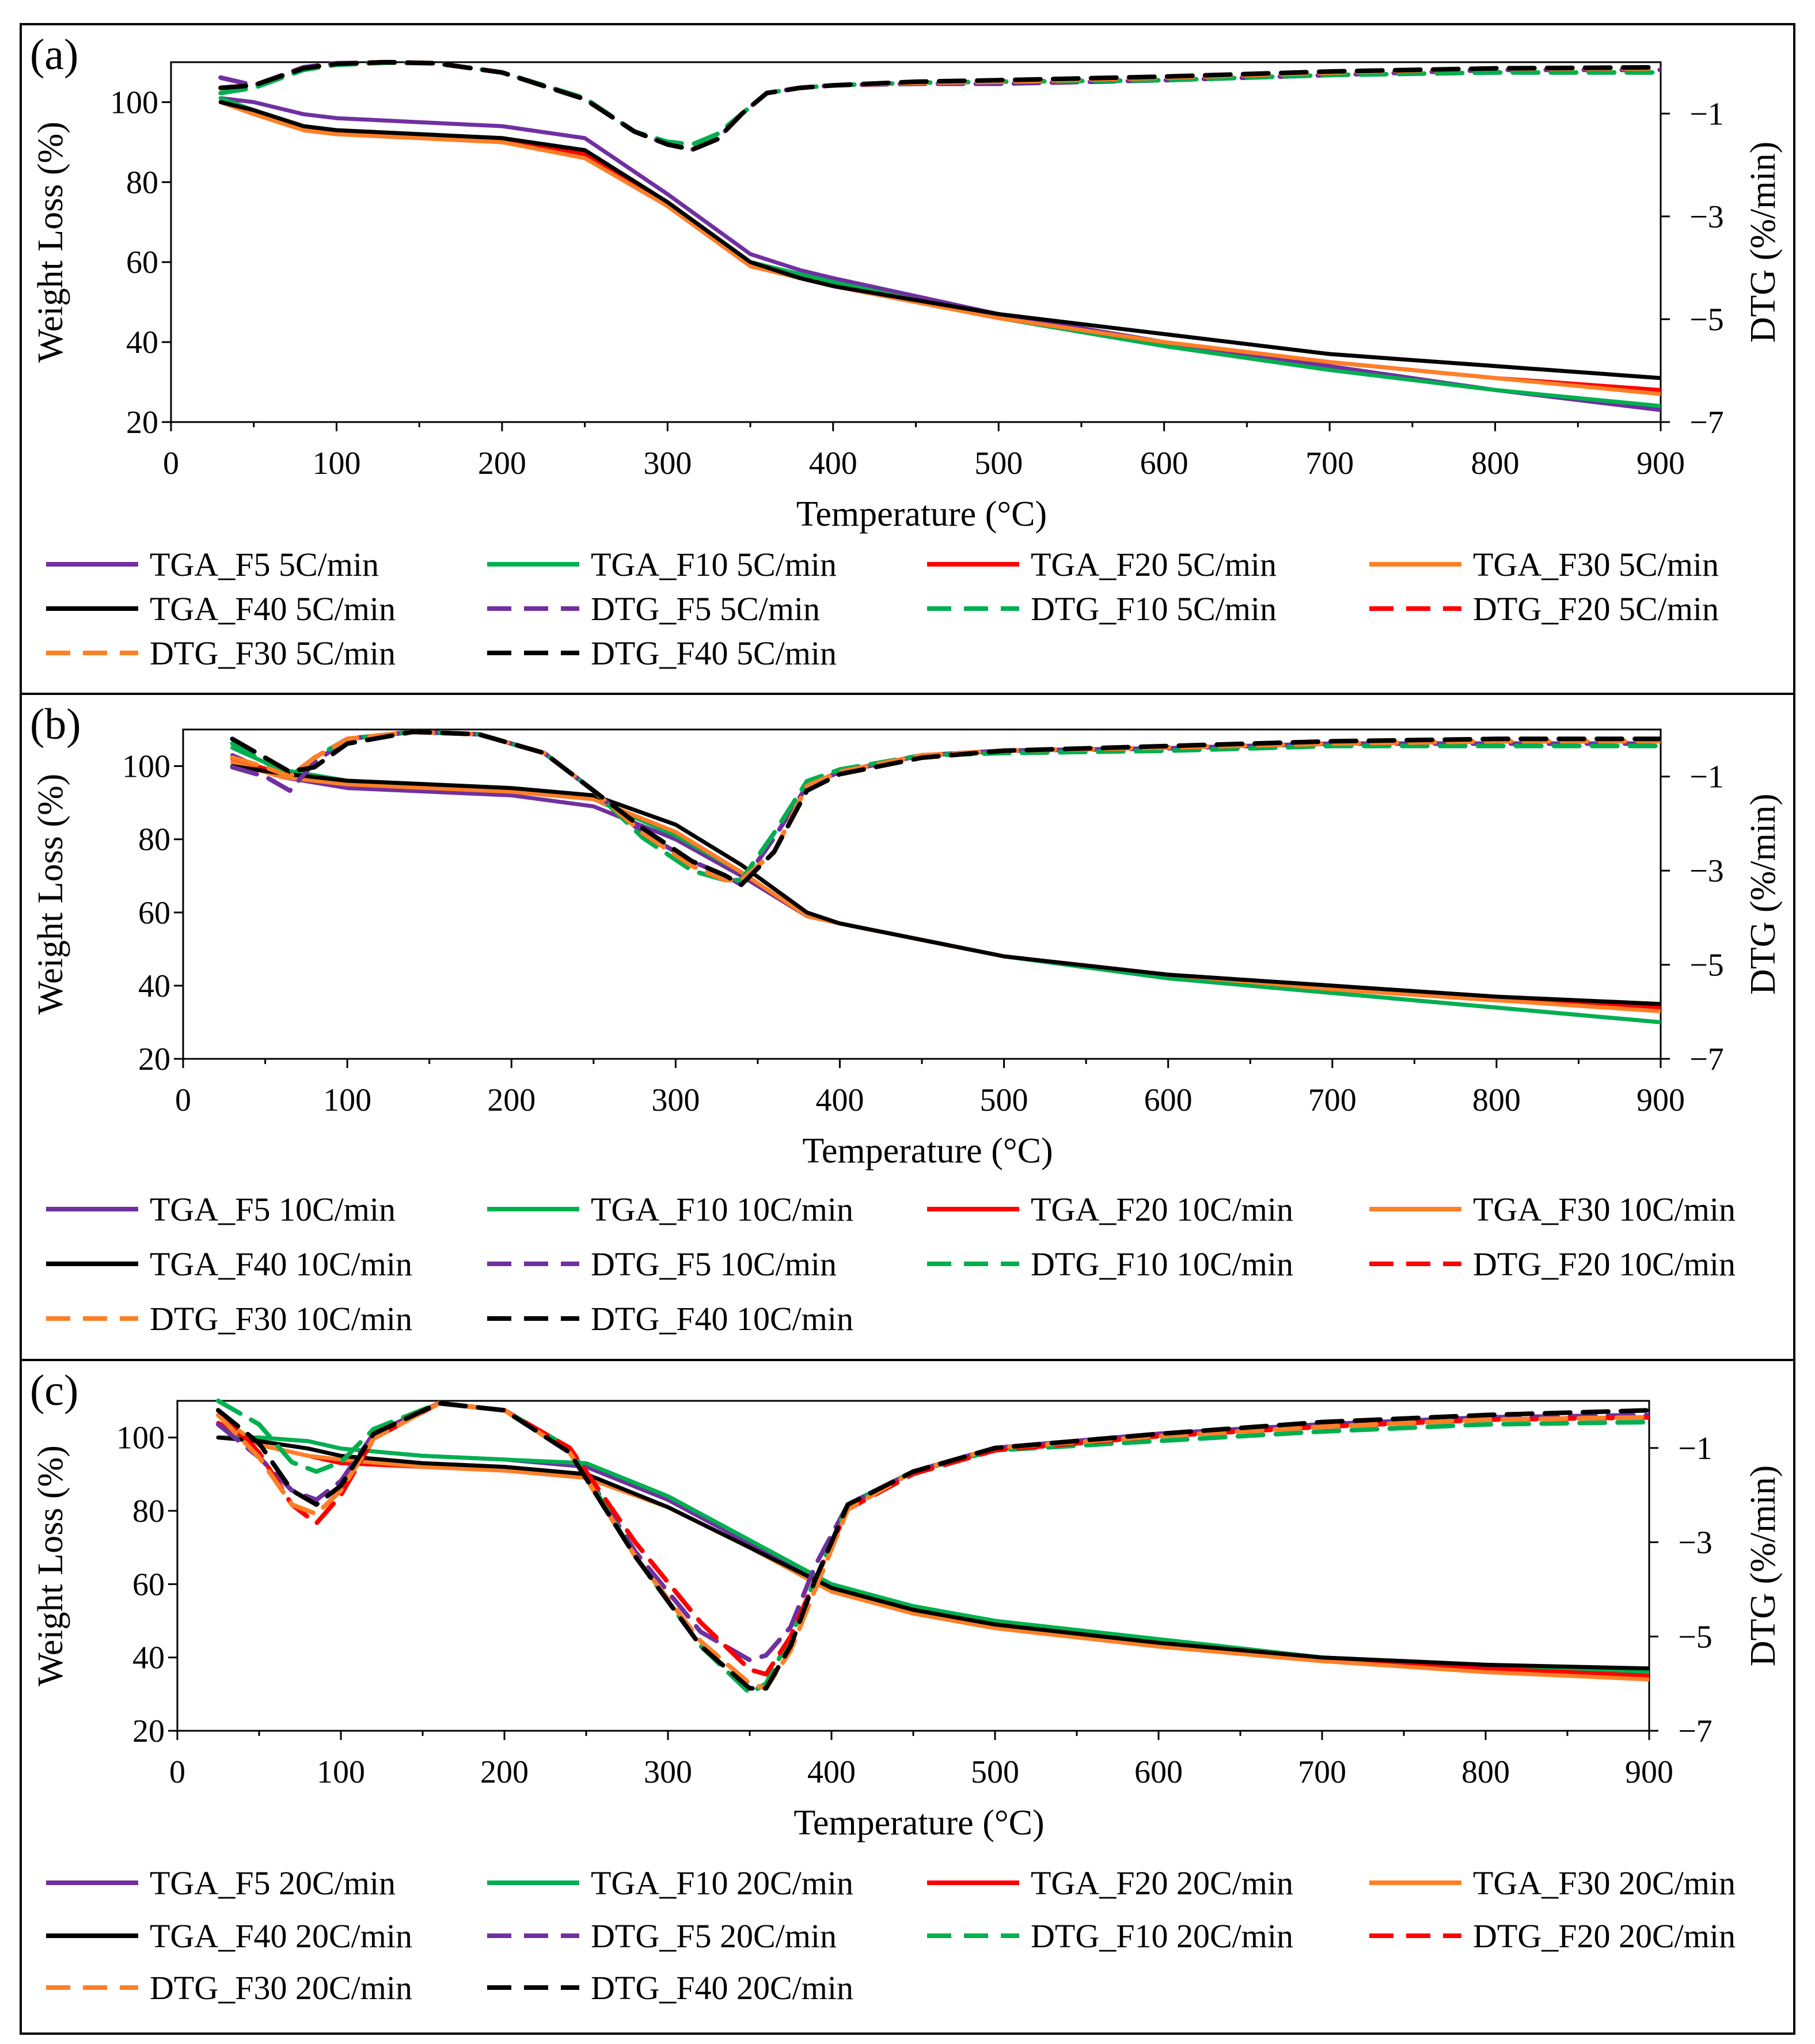 The height and width of the screenshot is (2044, 1815). I want to click on y-tick-label: 20, so click(154, 1059).